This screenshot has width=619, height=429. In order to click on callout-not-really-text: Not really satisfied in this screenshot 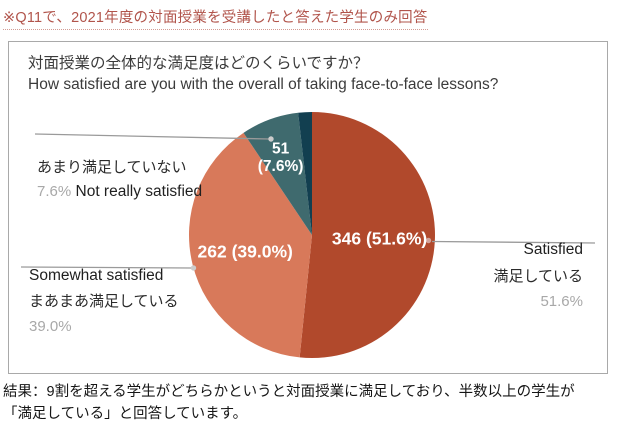, I will do `click(137, 191)`.